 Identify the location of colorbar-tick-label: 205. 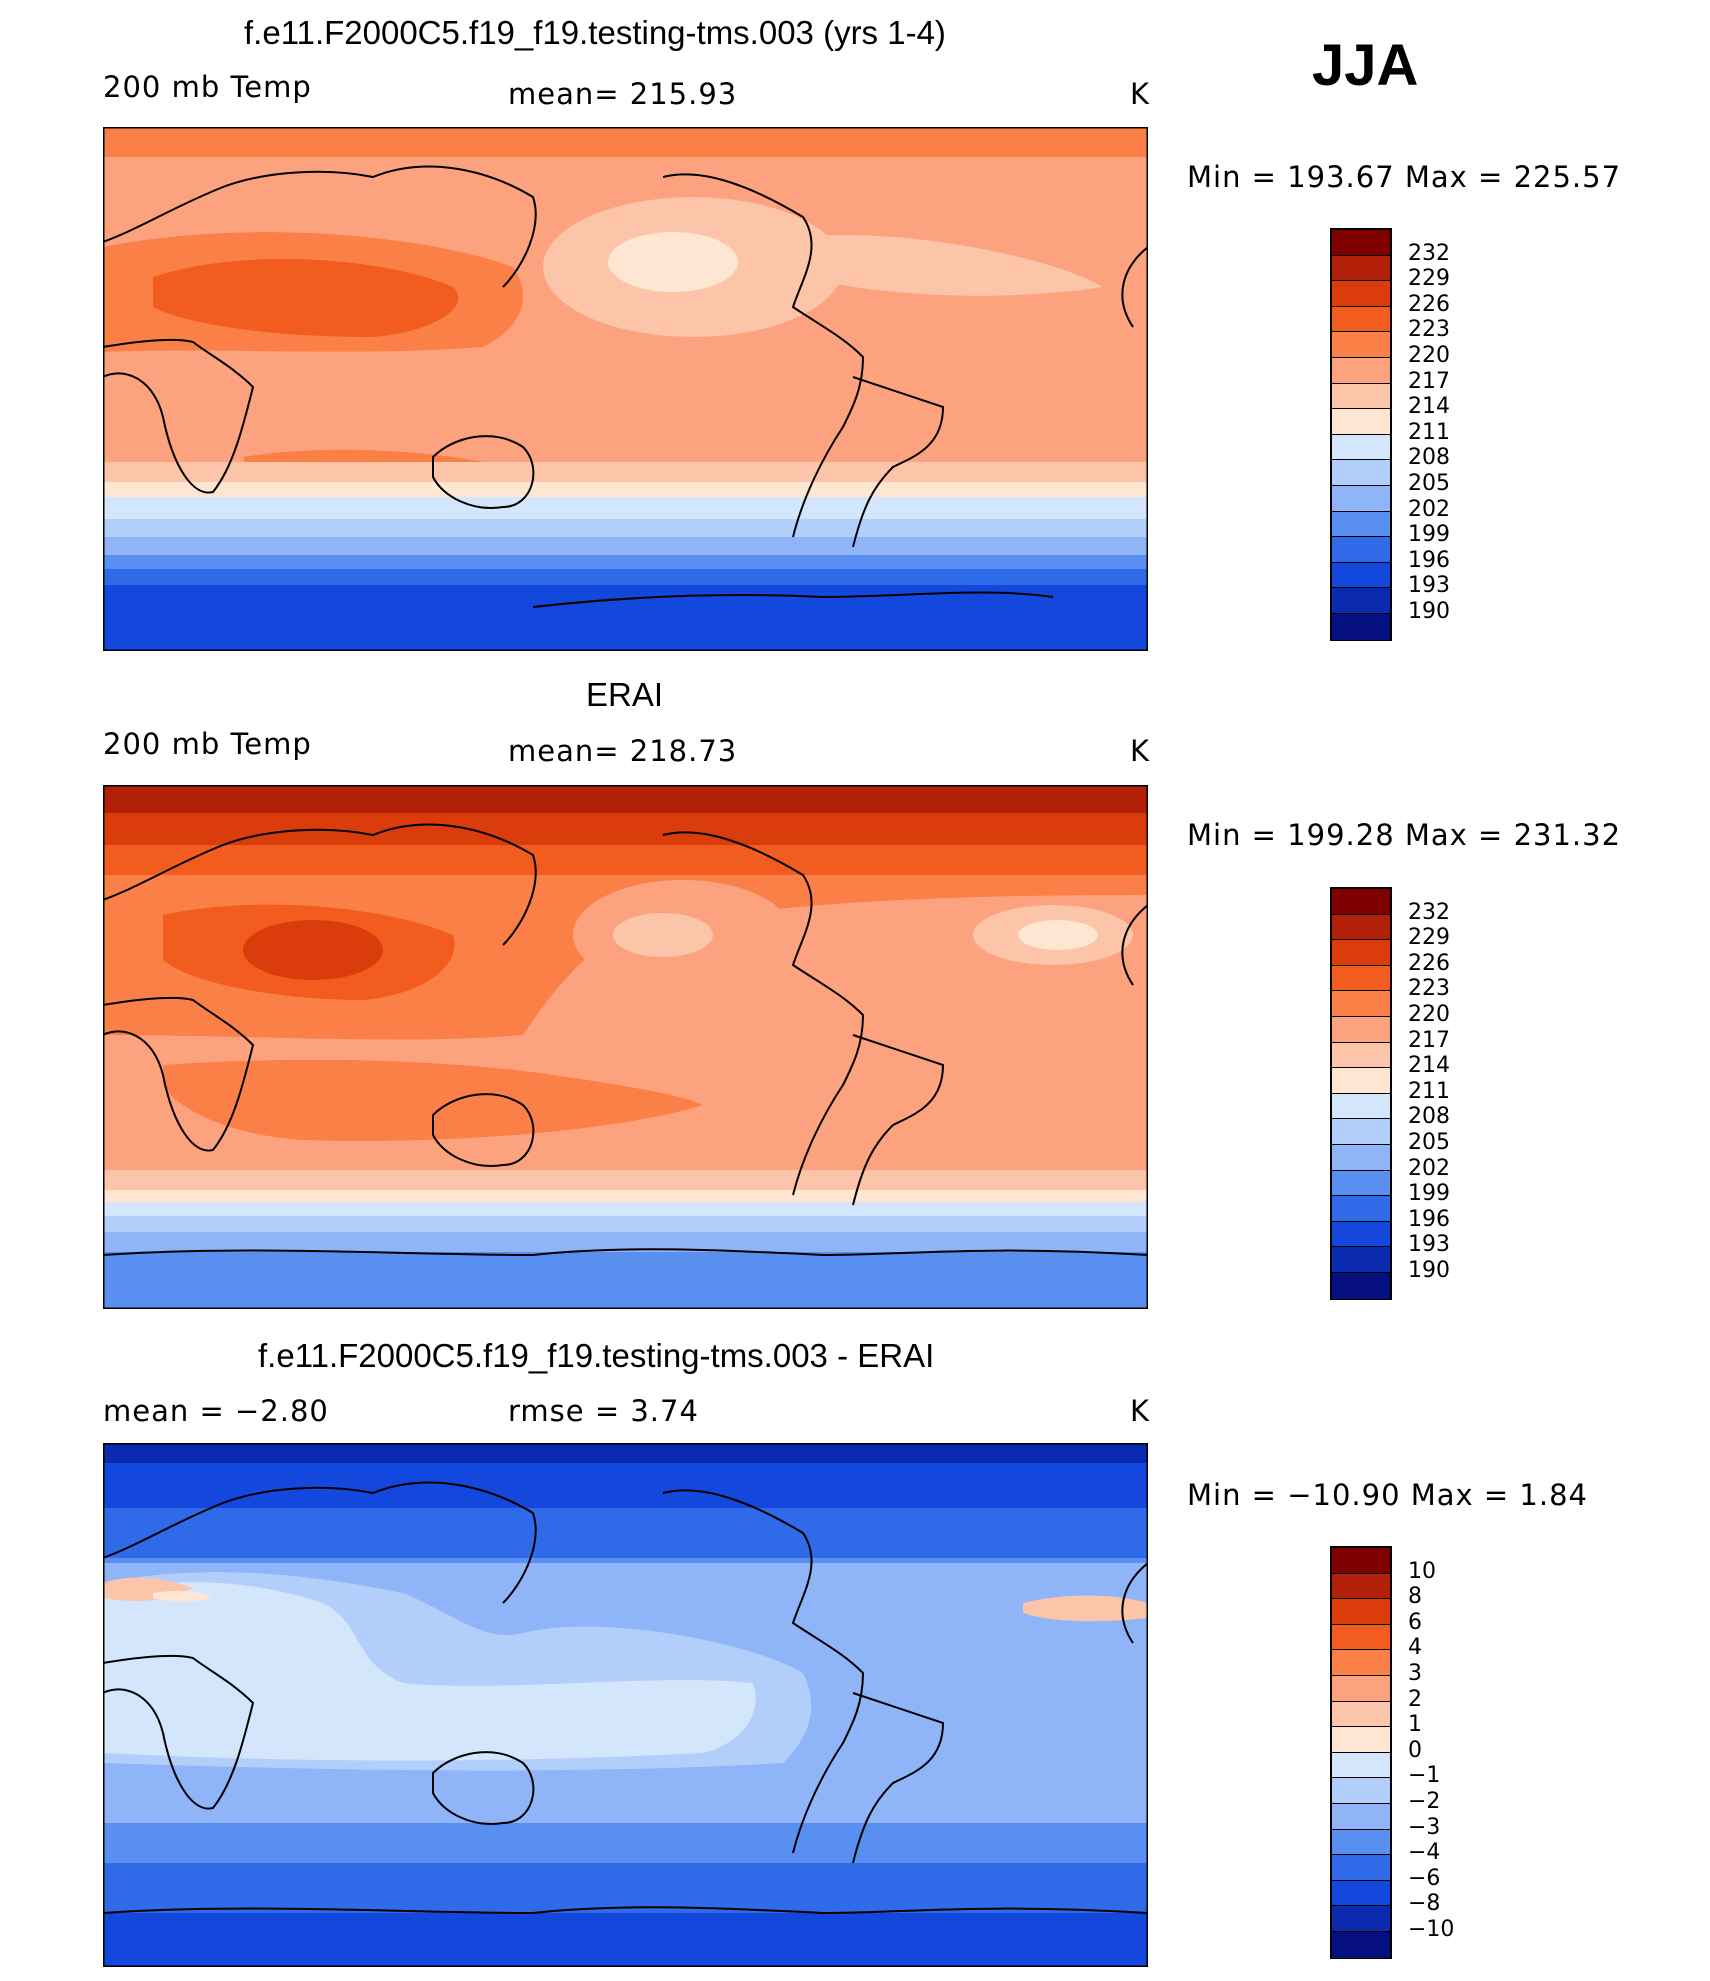
(1429, 1142).